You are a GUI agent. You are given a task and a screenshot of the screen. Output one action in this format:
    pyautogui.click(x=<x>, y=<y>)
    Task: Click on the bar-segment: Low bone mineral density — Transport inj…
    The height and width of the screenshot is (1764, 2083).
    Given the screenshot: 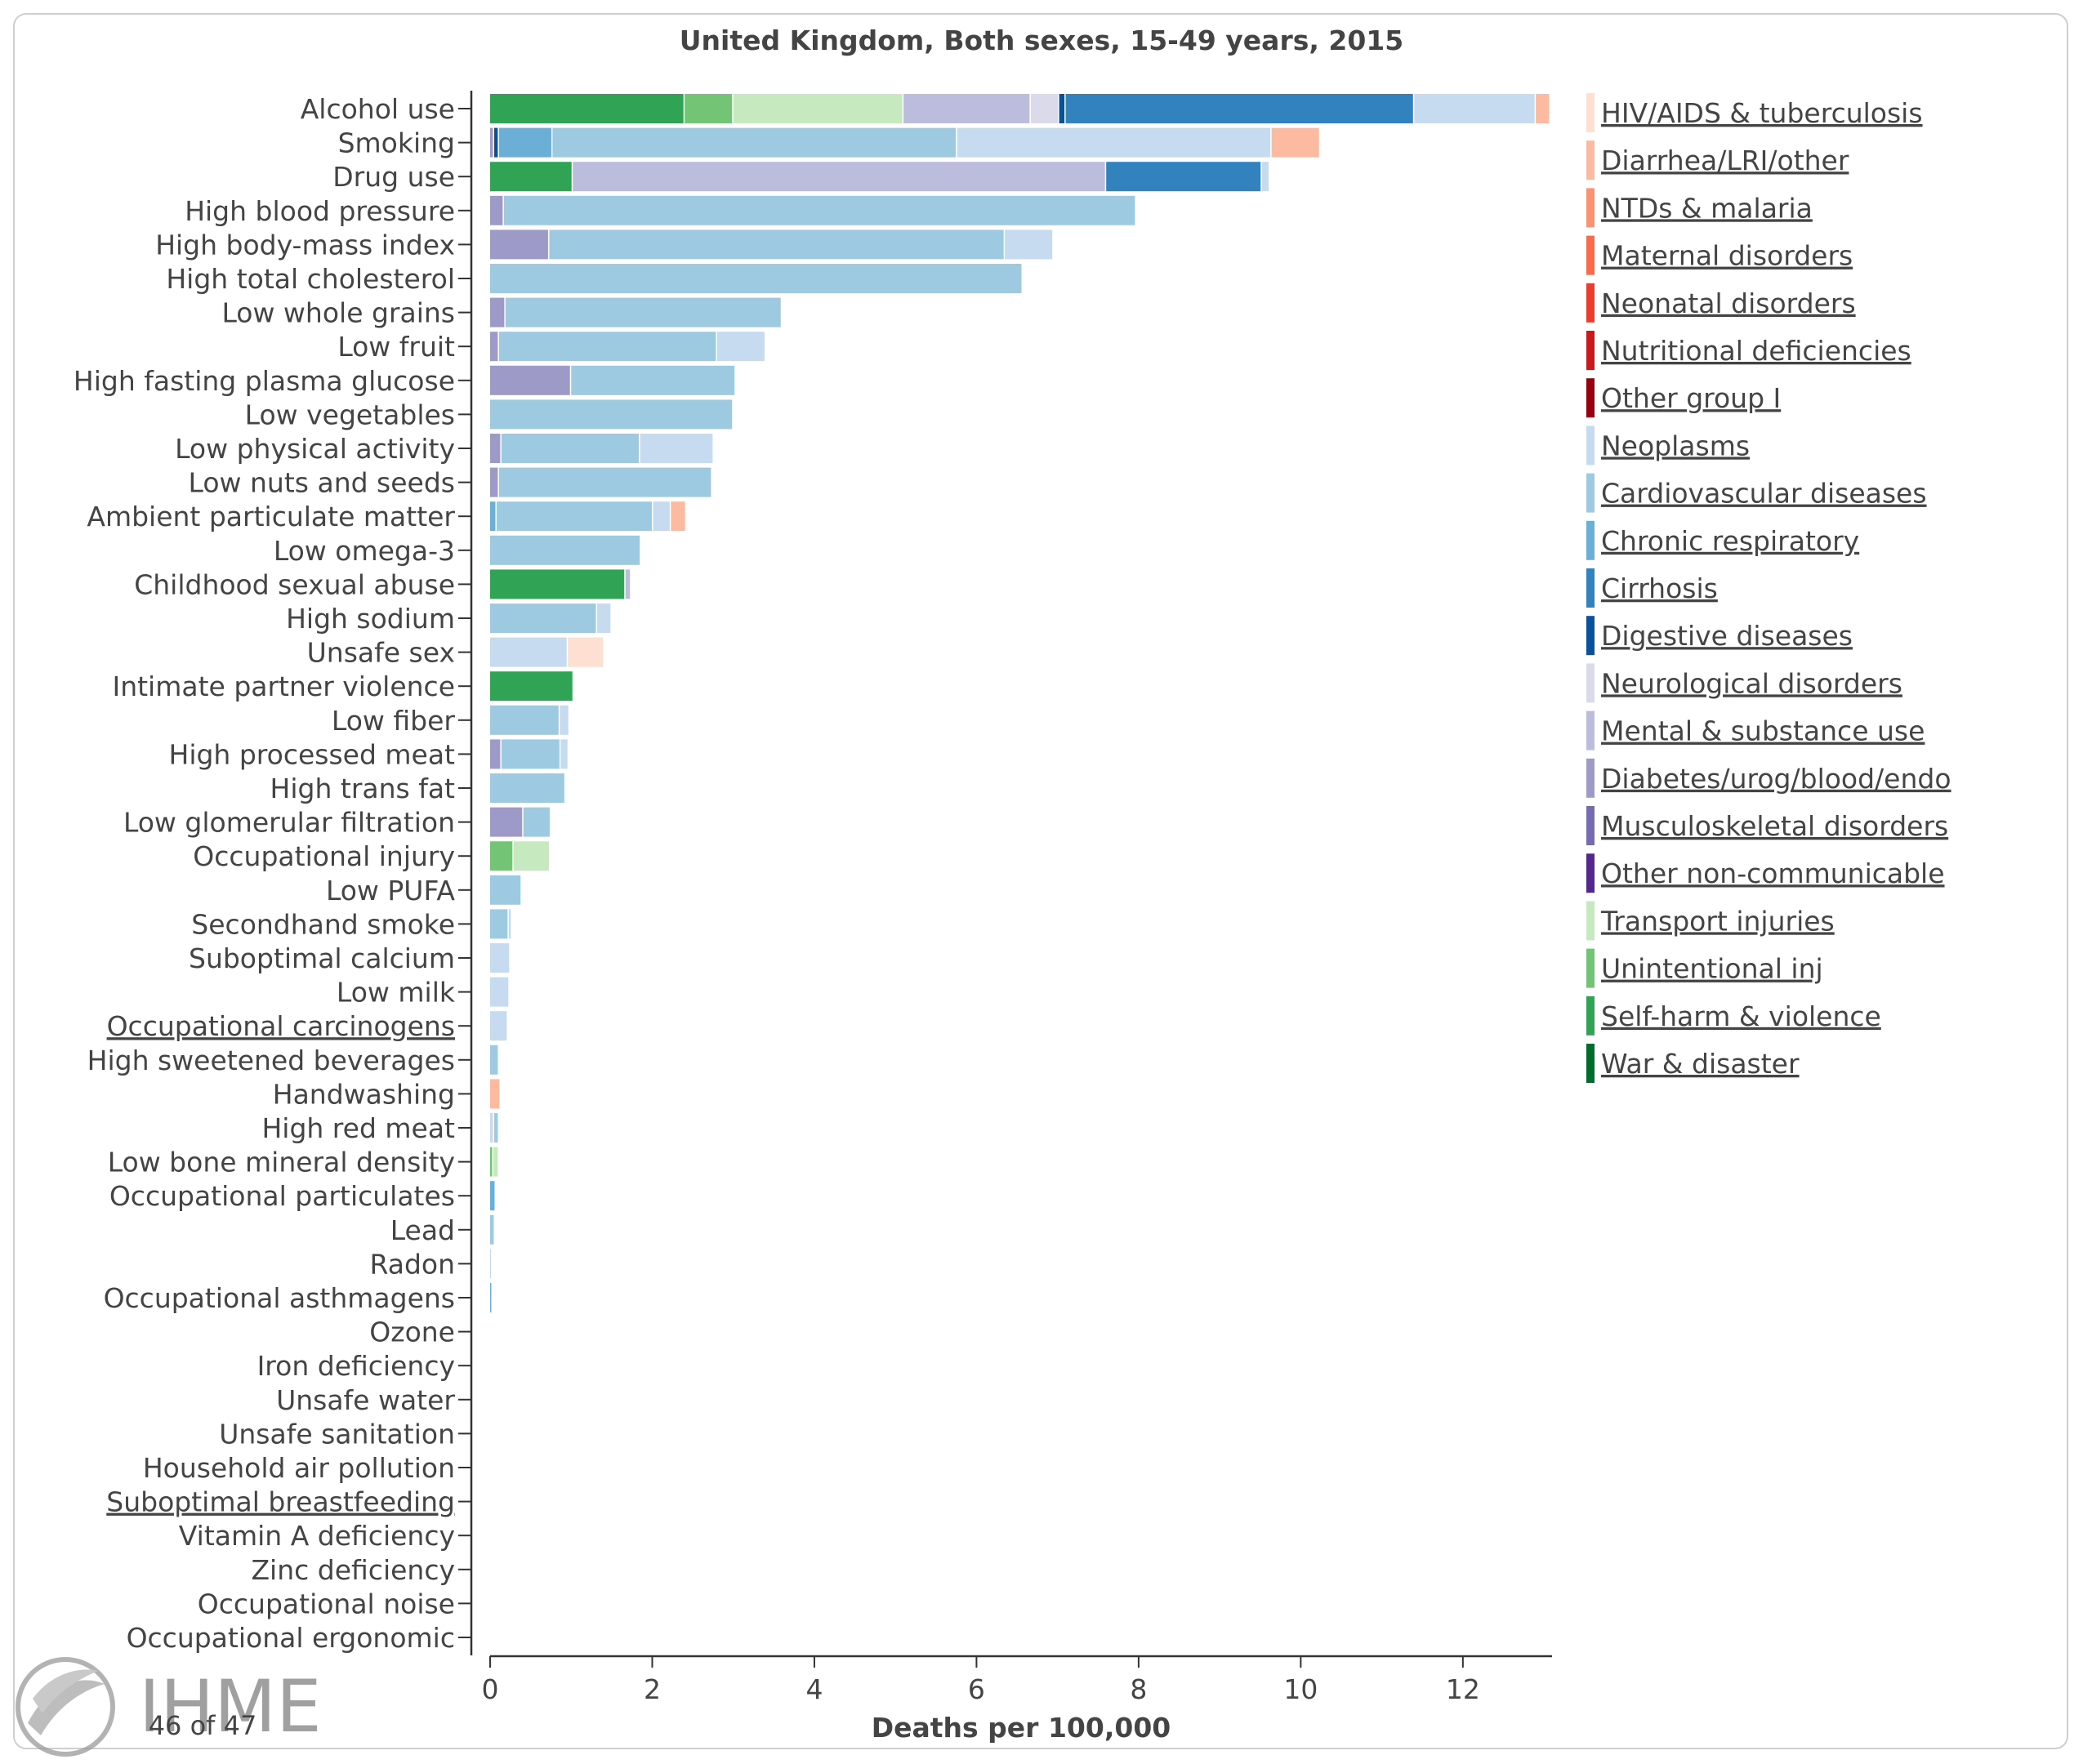 What is the action you would take?
    pyautogui.click(x=495, y=1162)
    